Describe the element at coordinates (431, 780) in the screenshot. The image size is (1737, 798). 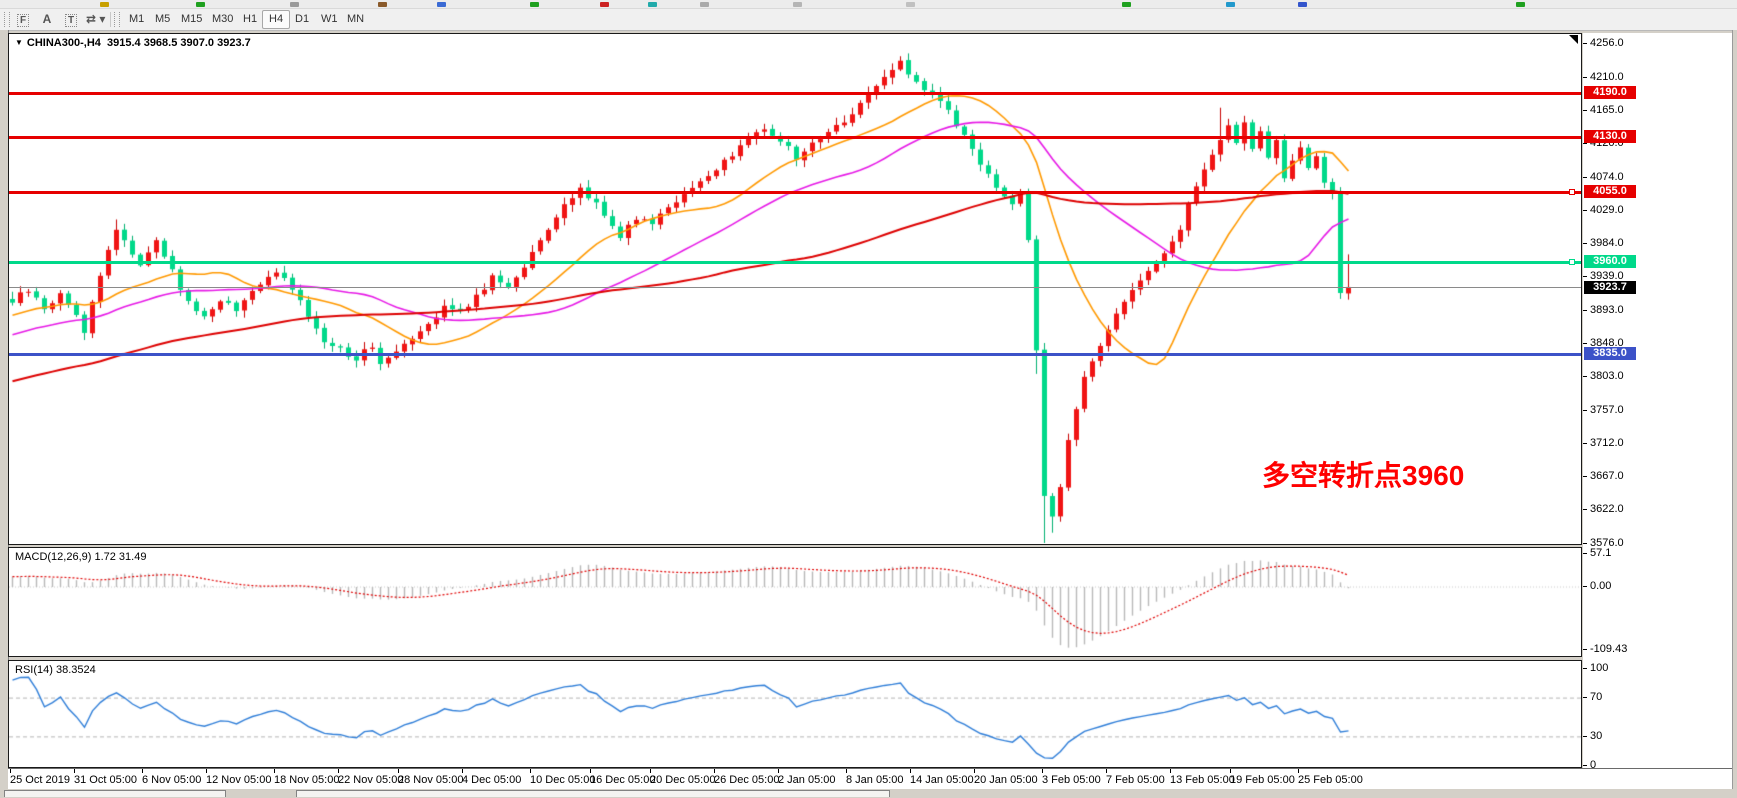
I see `time-tick-label: 28 Nov 05:00` at that location.